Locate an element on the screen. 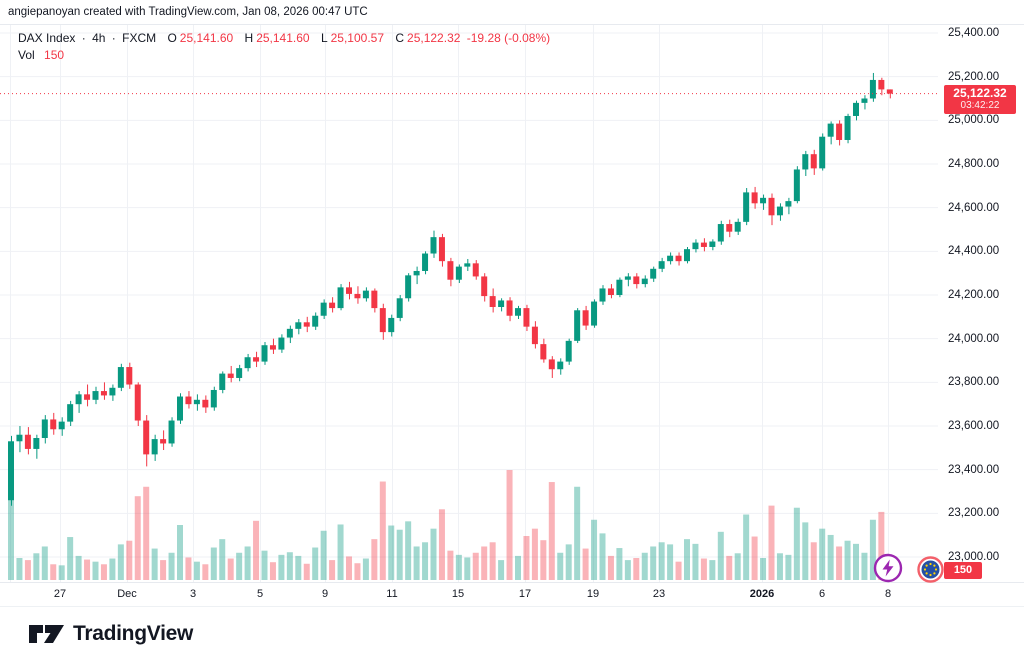 This screenshot has width=1024, height=661. price-axis-label: 24,200.00 is located at coordinates (974, 295).